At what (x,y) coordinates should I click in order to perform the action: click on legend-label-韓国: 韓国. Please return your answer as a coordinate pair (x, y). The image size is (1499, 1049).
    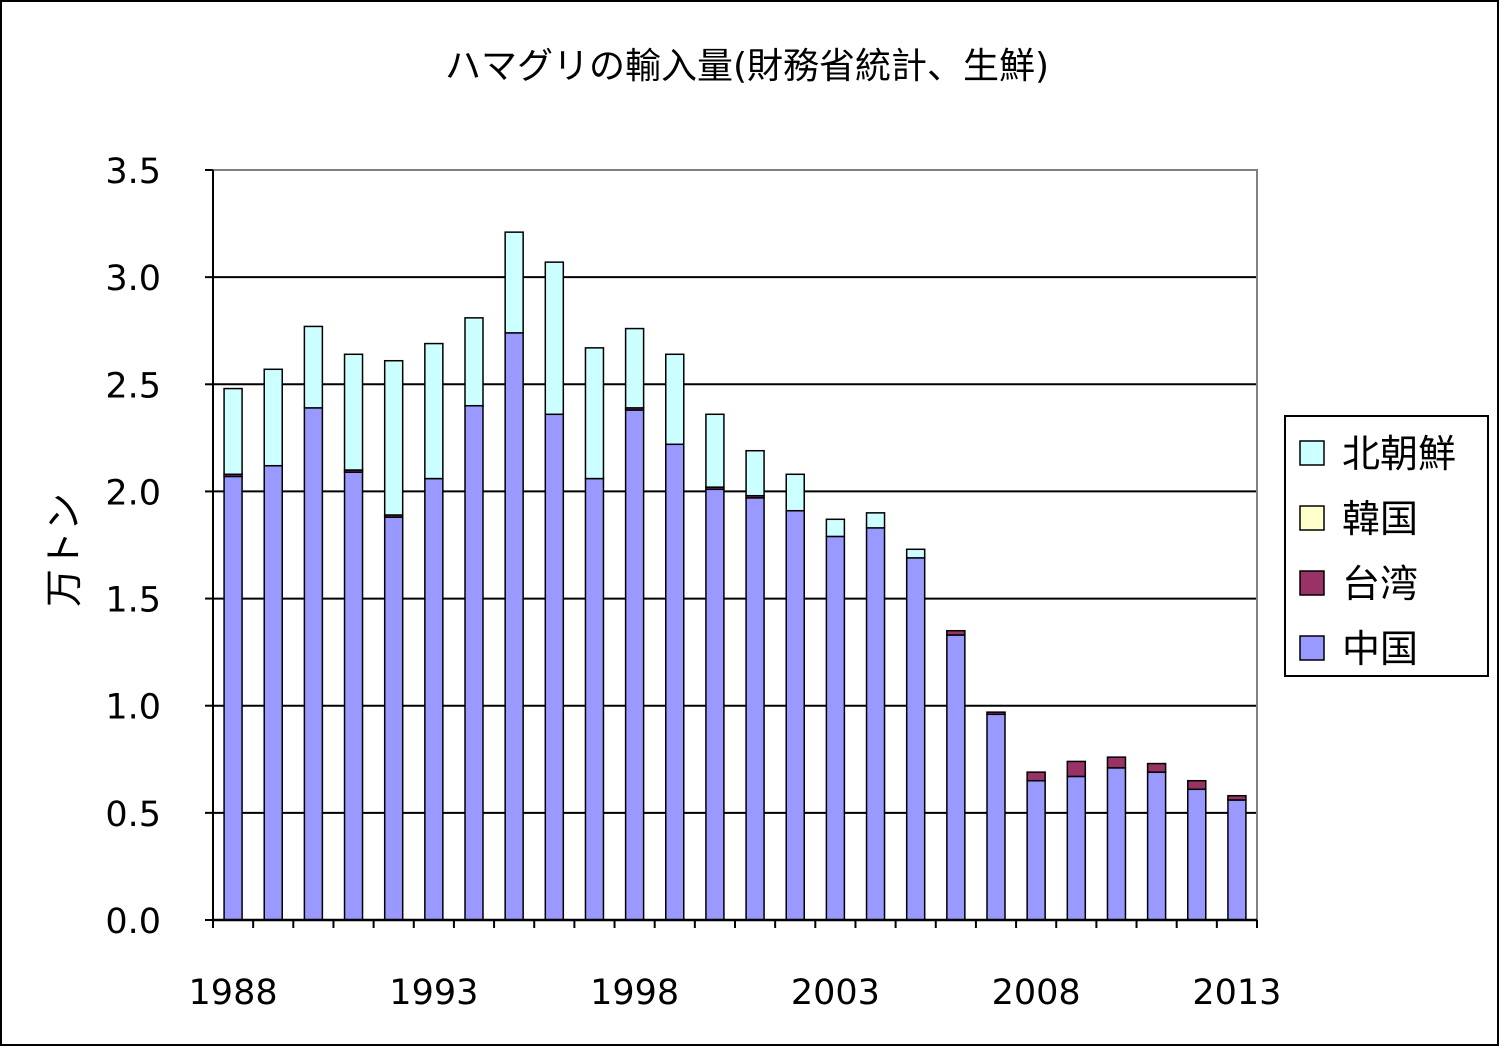
    Looking at the image, I should click on (1380, 519).